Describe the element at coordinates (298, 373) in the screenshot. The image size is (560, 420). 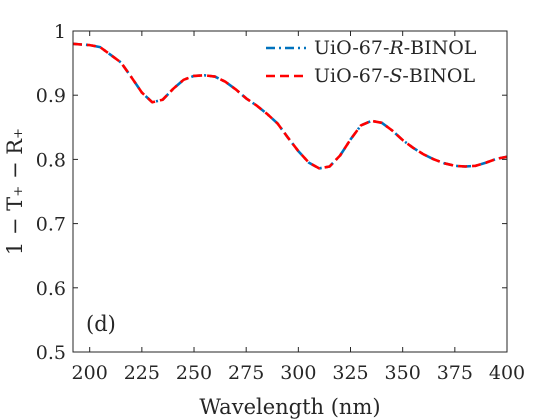
I see `x-tick-label: 300` at that location.